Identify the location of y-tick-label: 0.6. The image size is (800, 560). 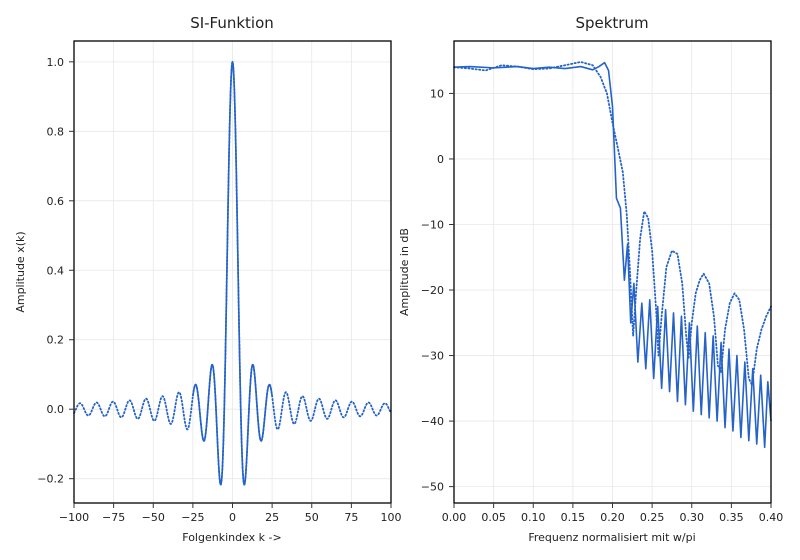
(56, 201).